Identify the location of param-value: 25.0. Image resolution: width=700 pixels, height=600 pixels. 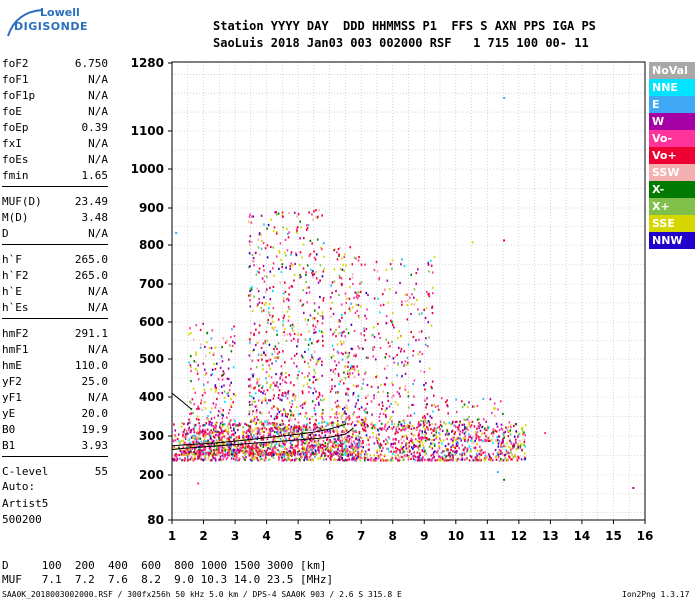
(95, 381).